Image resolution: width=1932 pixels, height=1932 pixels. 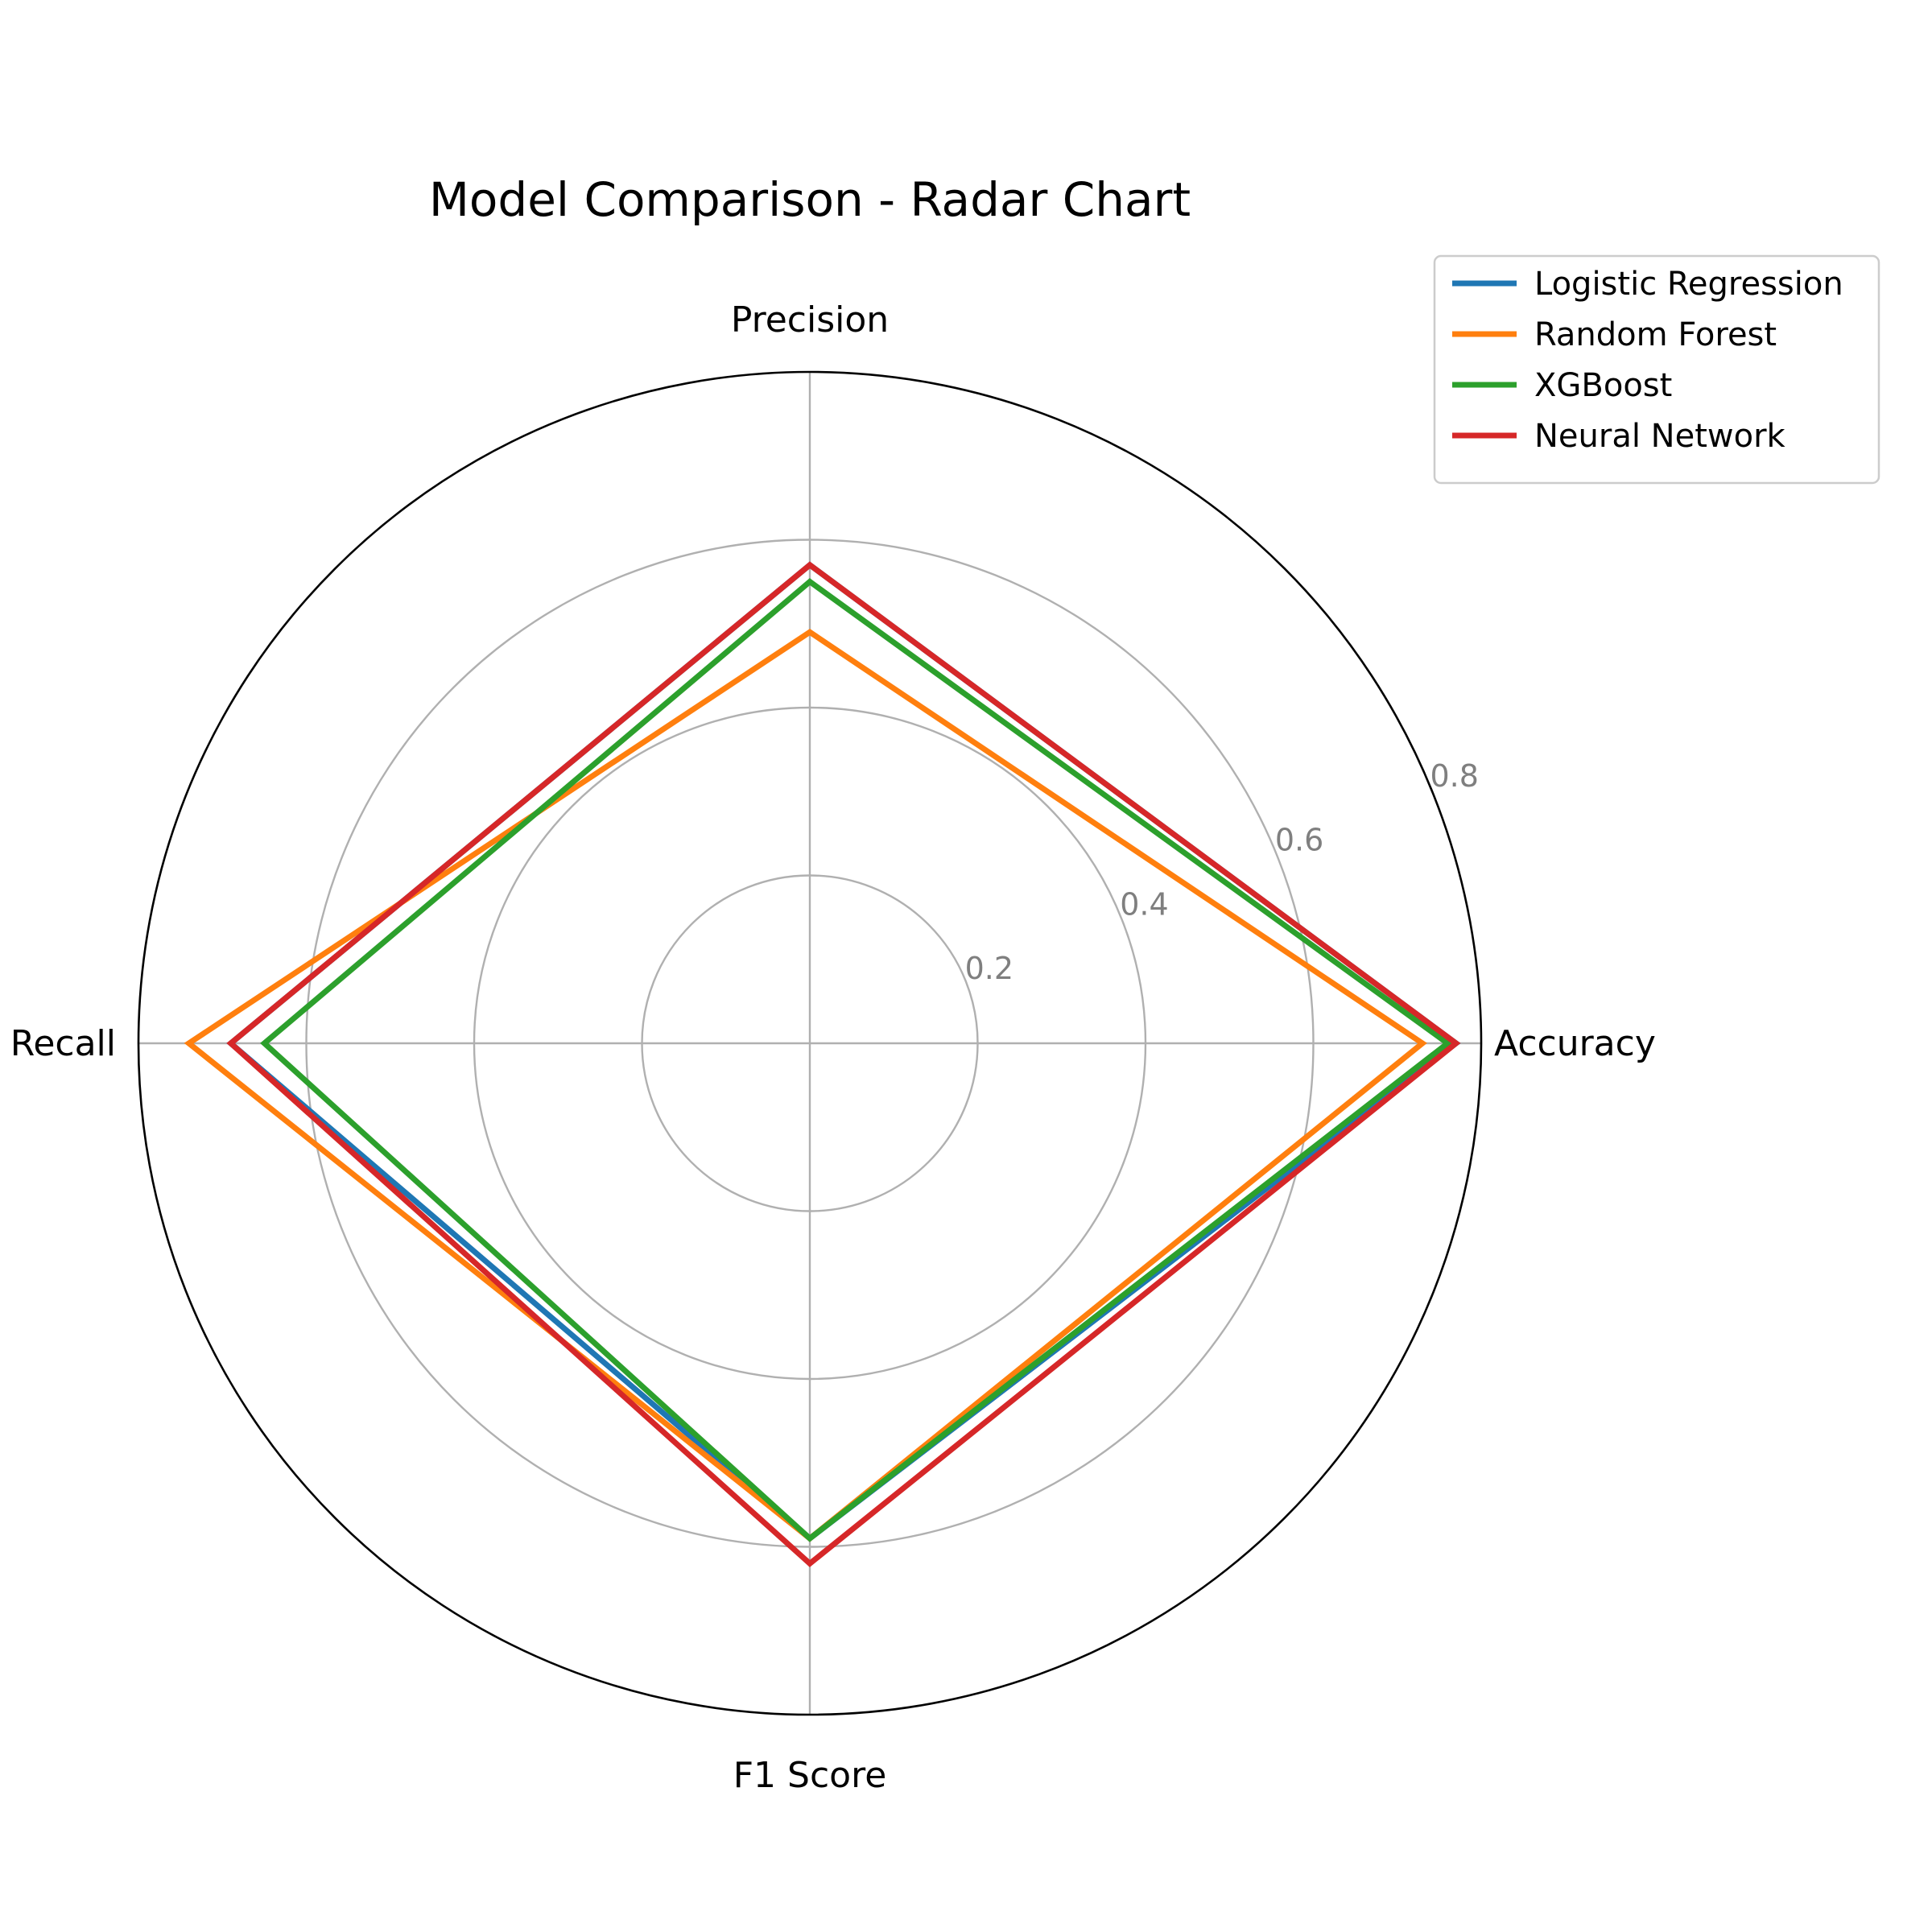 I want to click on legend-label-3: XGBoost, so click(x=1603, y=385).